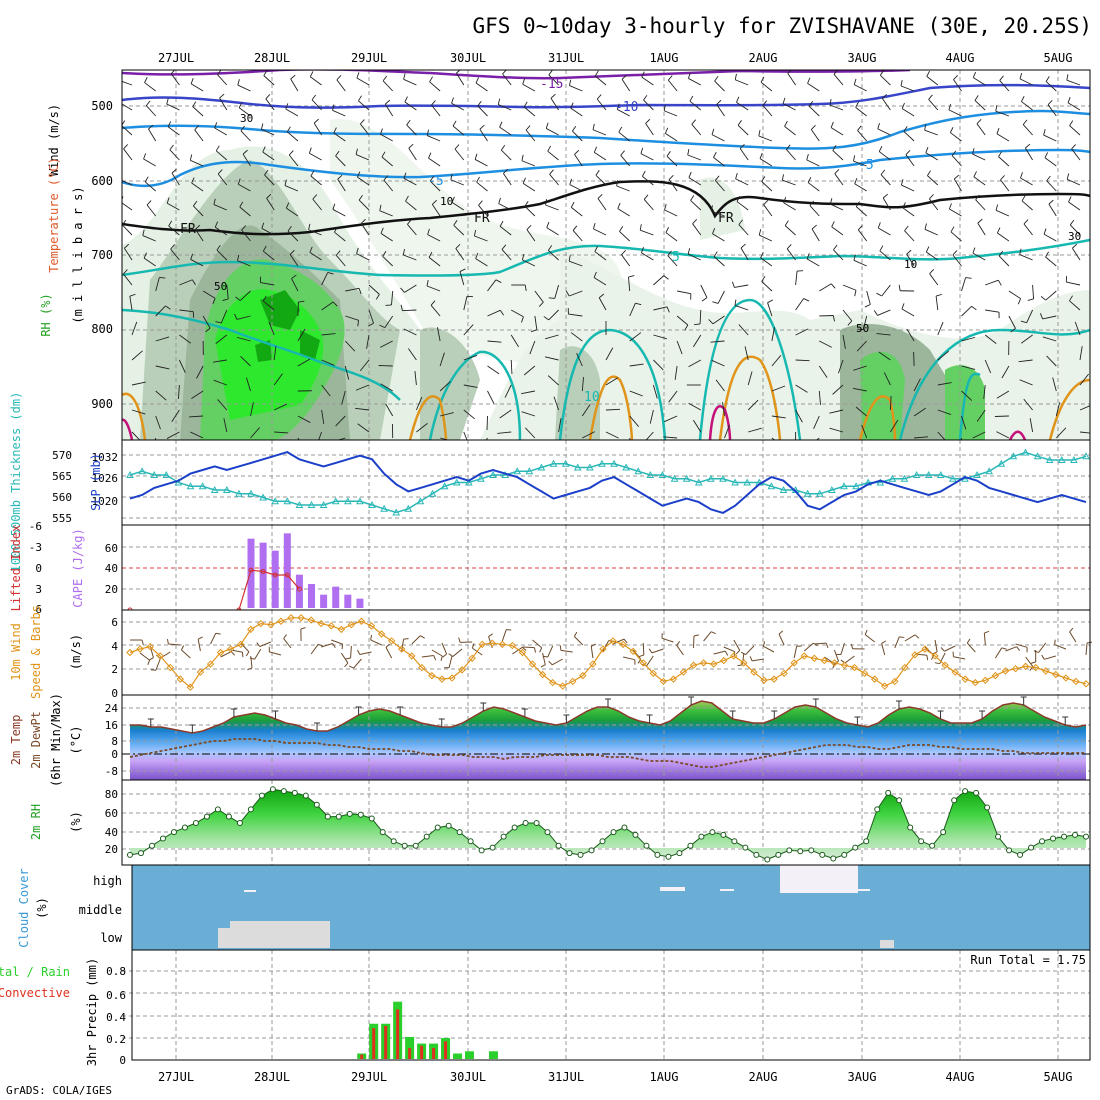 Image resolution: width=1100 pixels, height=1100 pixels. Describe the element at coordinates (348, 601) in the screenshot. I see `cape-bar` at that location.